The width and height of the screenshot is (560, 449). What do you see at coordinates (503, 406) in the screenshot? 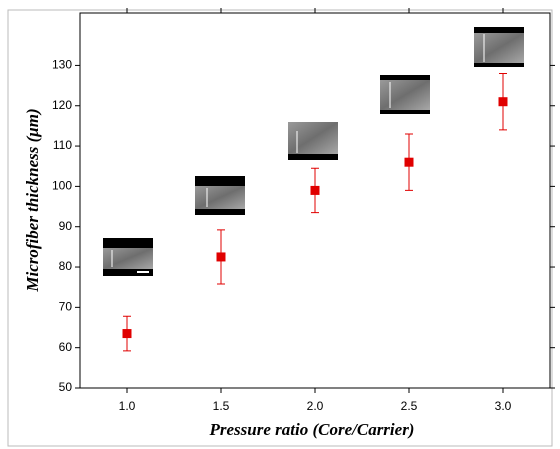
I see `x-tick-label: 3.0` at bounding box center [503, 406].